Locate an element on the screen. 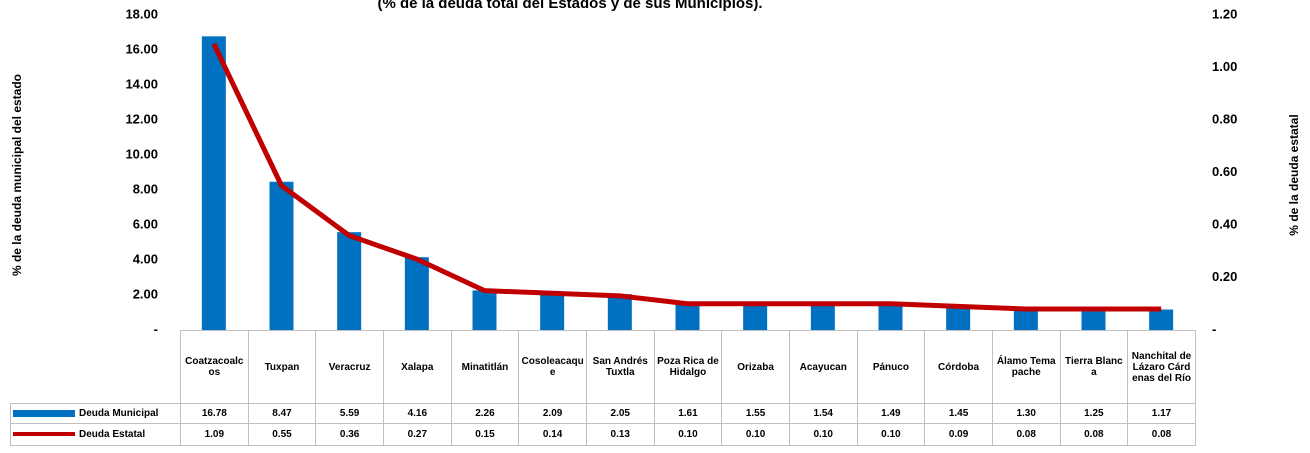 The width and height of the screenshot is (1310, 453). data-label: 5.59 is located at coordinates (349, 413).